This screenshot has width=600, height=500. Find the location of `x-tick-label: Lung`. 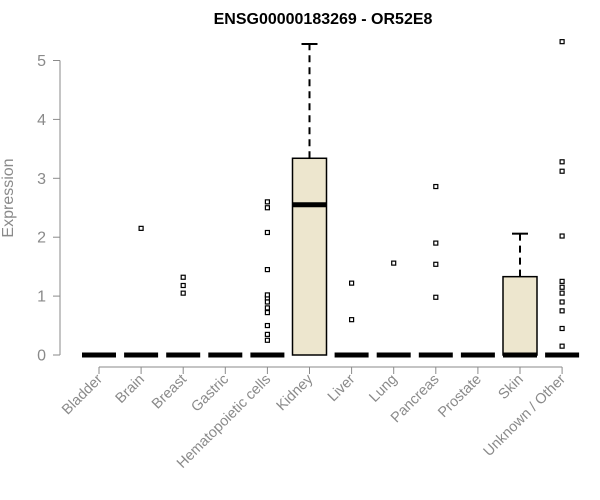

x-tick-label: Lung is located at coordinates (383, 389).